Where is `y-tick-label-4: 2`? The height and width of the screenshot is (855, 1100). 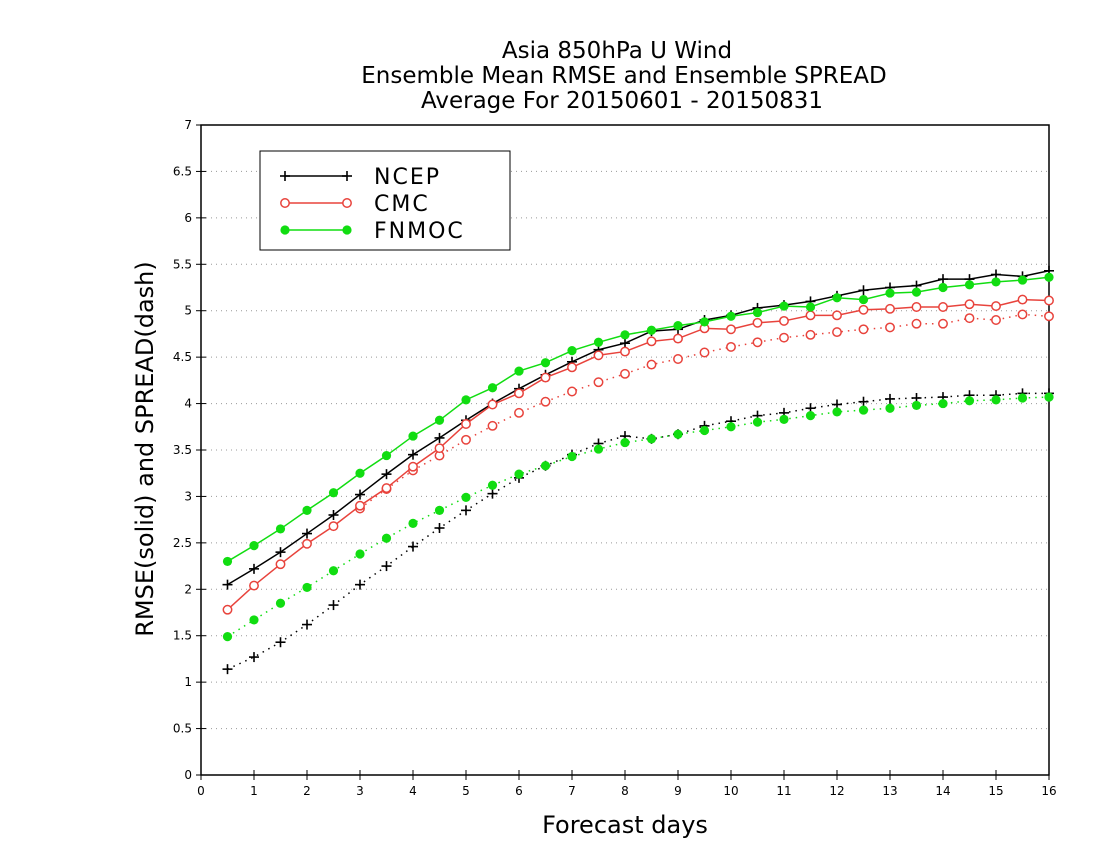 y-tick-label-4: 2 is located at coordinates (188, 589).